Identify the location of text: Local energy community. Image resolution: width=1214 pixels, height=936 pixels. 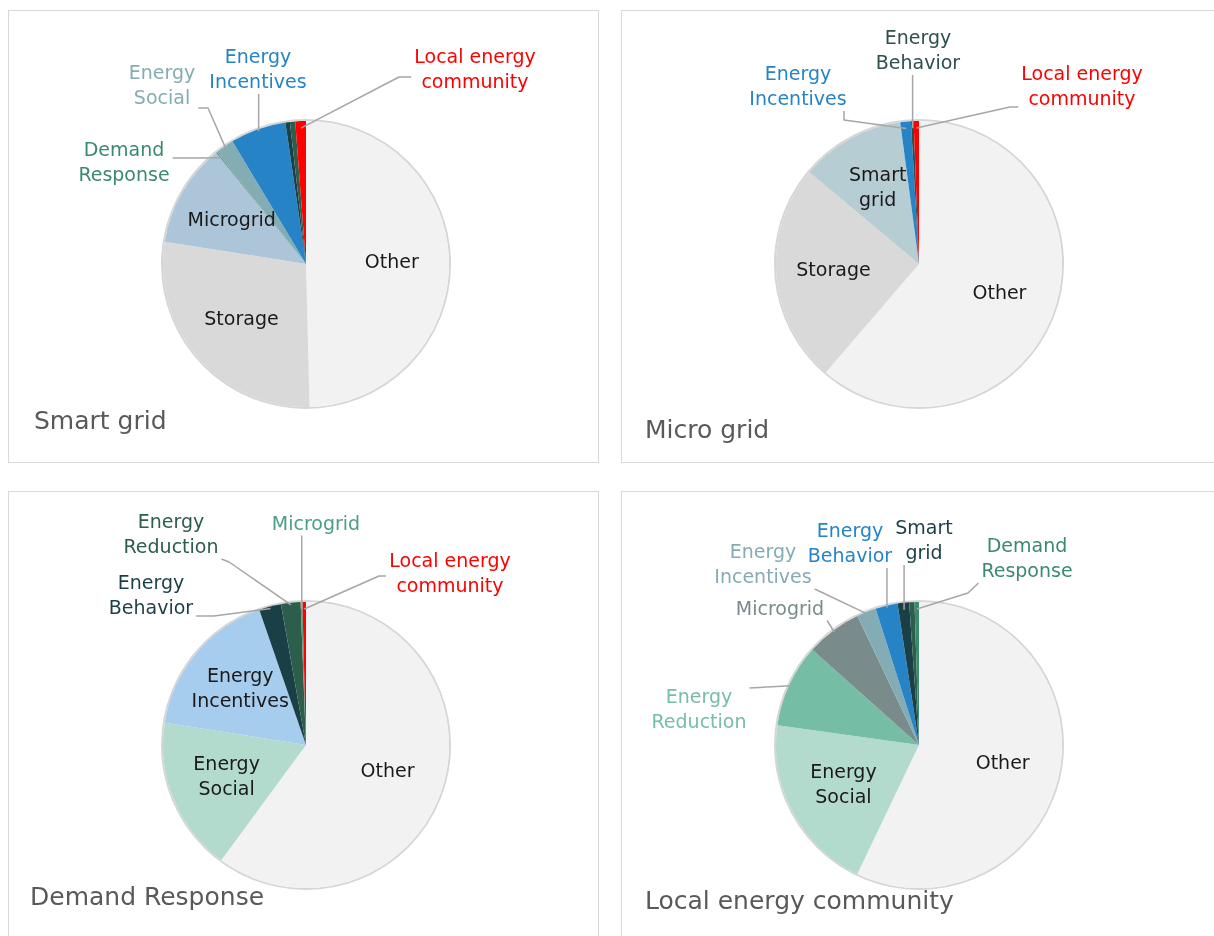
(799, 900).